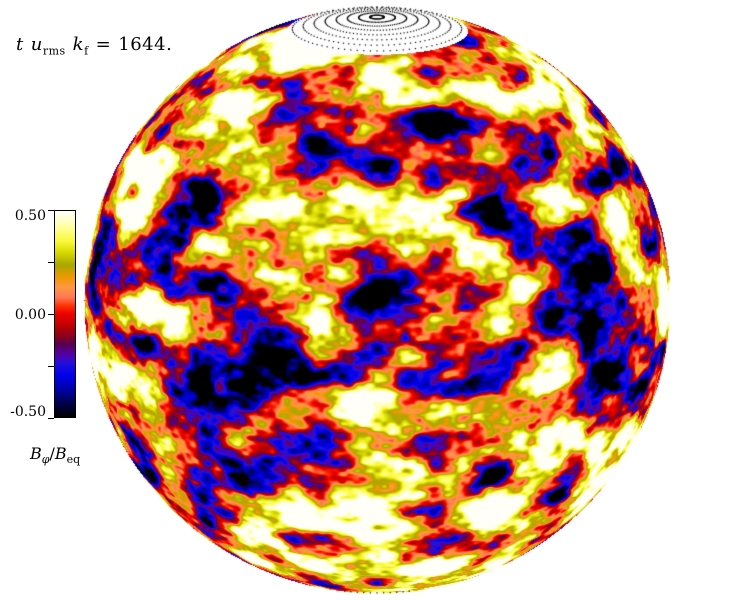 The height and width of the screenshot is (600, 750). I want to click on field-label-B2: B, so click(60, 453).